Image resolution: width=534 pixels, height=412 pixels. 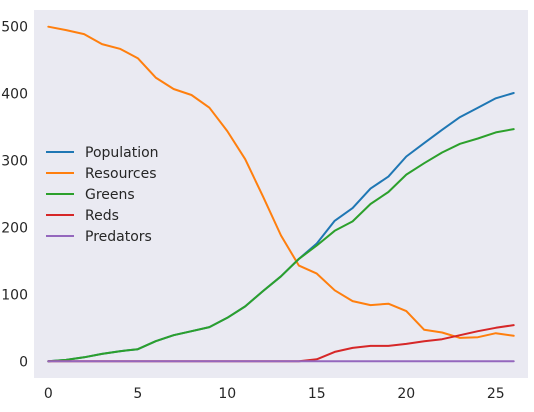 I want to click on legend-item-resources: Resources, so click(x=101, y=174).